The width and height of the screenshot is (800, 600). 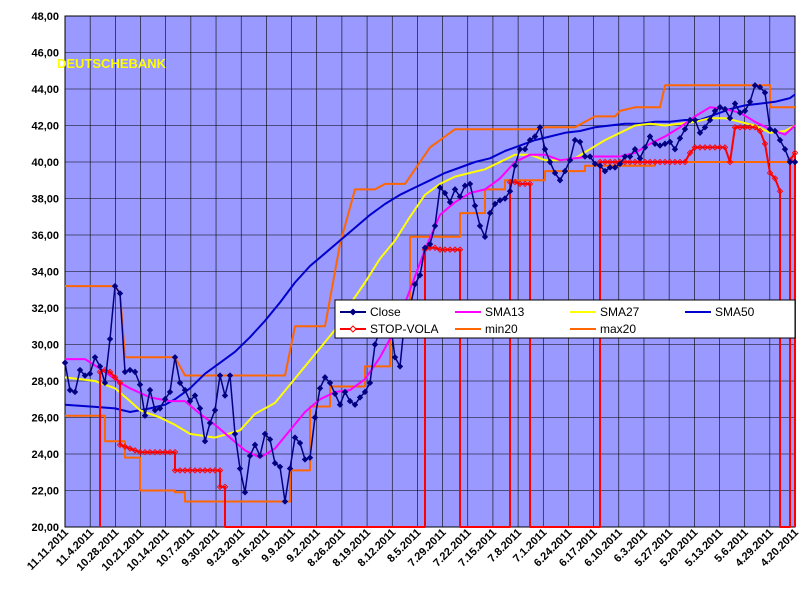 I want to click on y-tick-label: 42,00, so click(x=45, y=127).